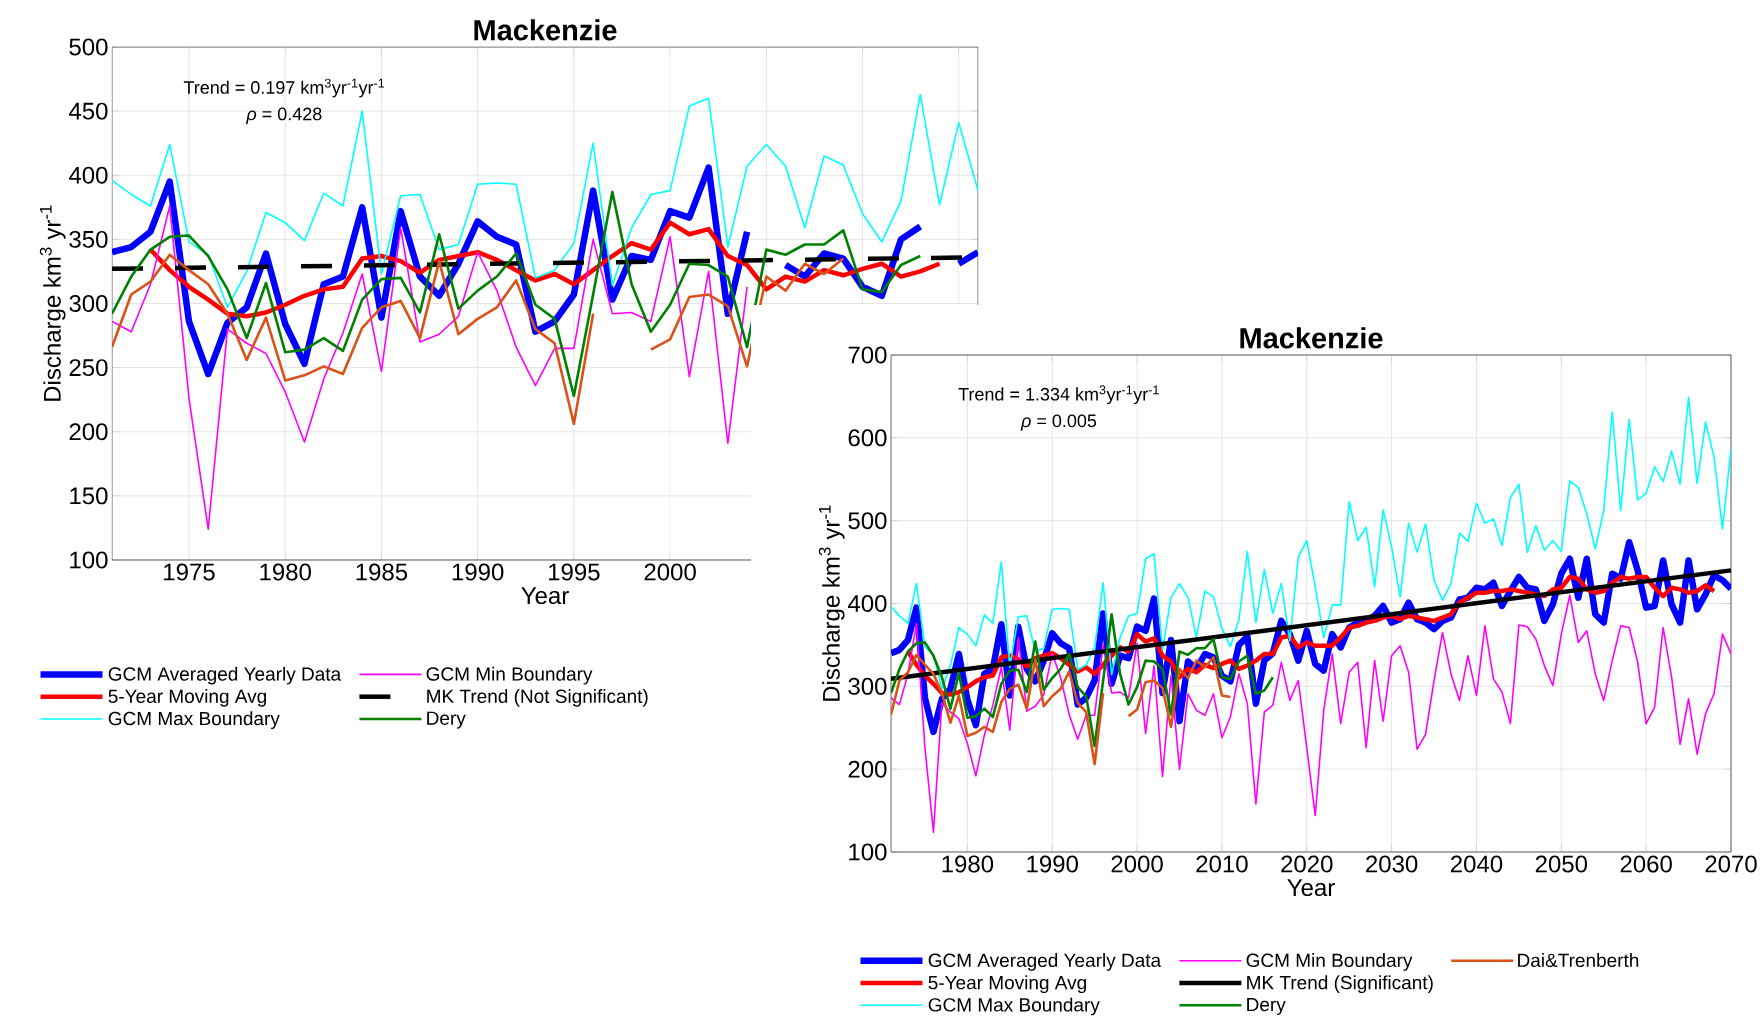  I want to click on legend-label: MK Trend (Significant), so click(1340, 984).